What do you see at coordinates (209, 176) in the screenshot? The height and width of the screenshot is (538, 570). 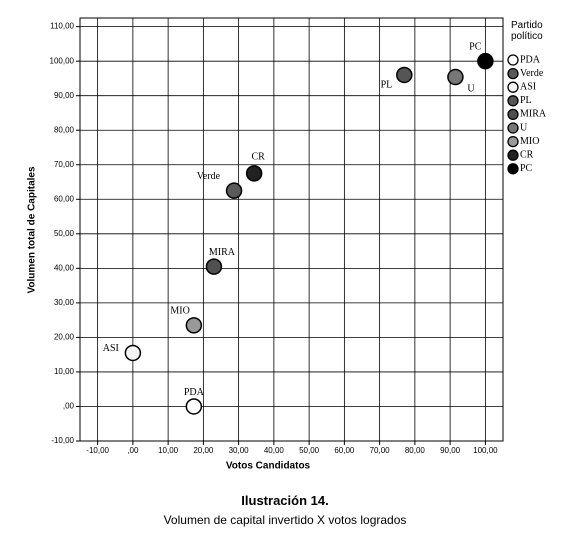 I see `point-label: Verde` at bounding box center [209, 176].